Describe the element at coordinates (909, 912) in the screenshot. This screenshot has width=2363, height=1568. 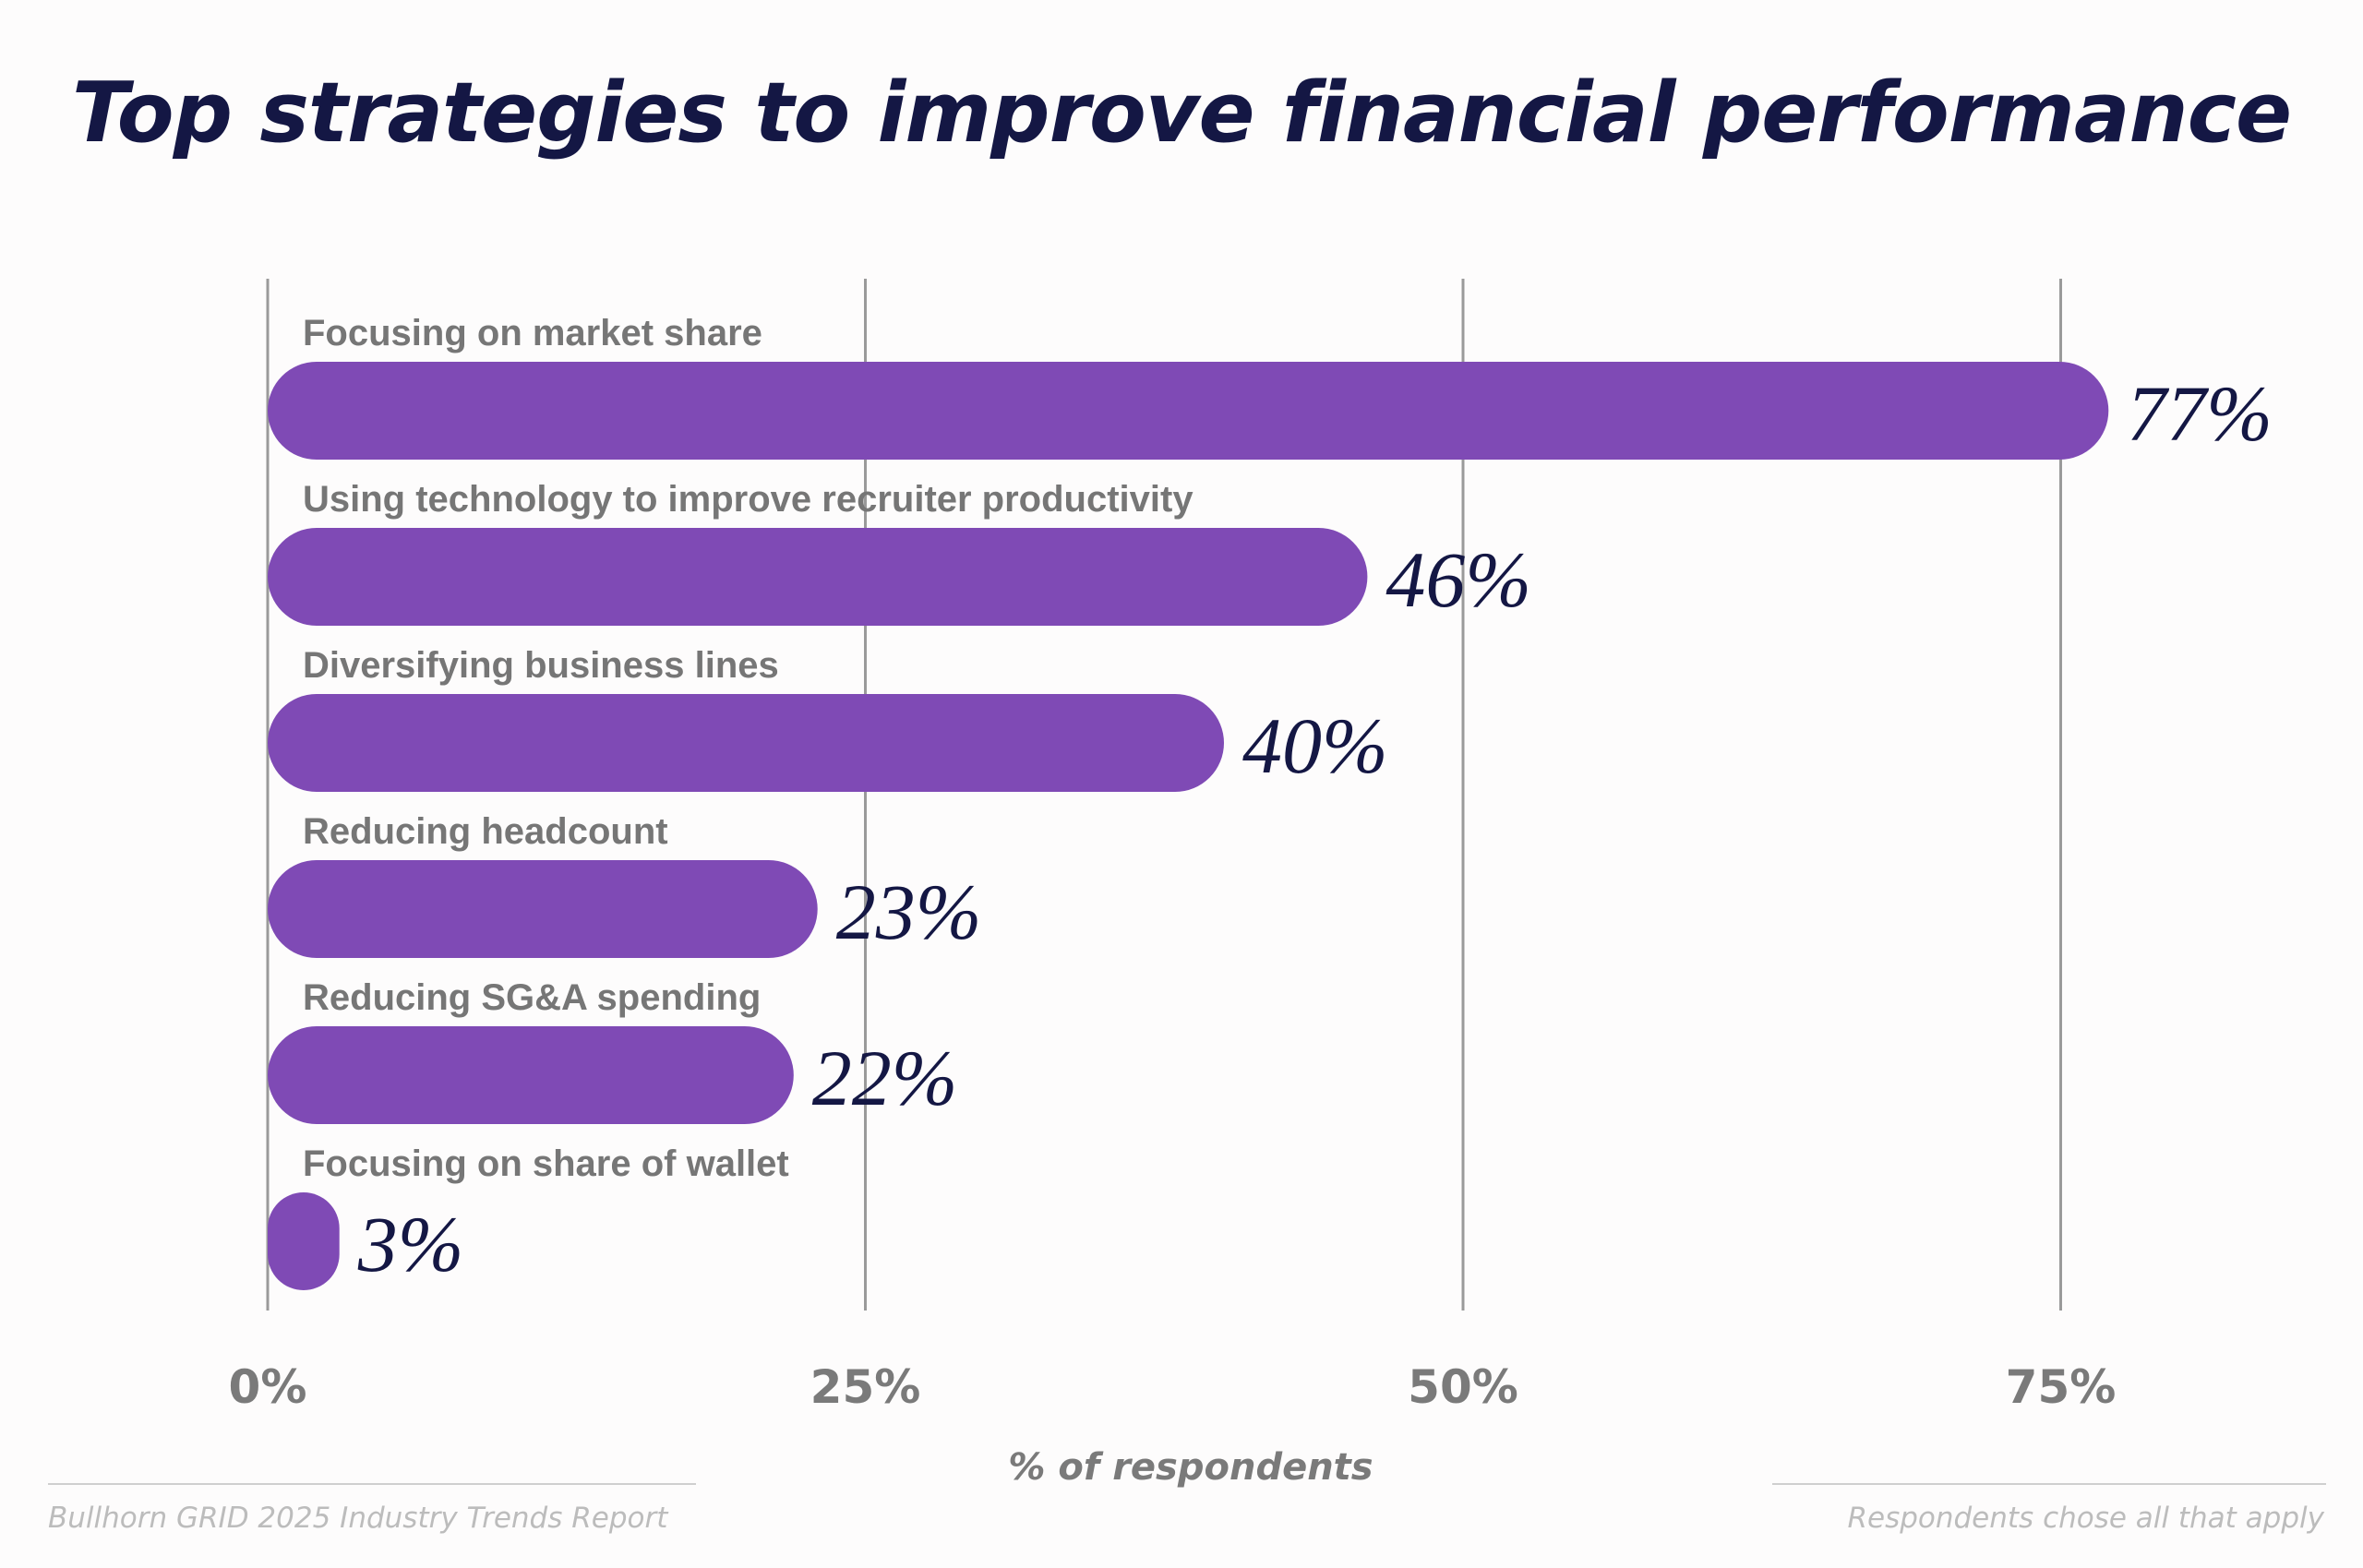
I see `data-label: 23%` at that location.